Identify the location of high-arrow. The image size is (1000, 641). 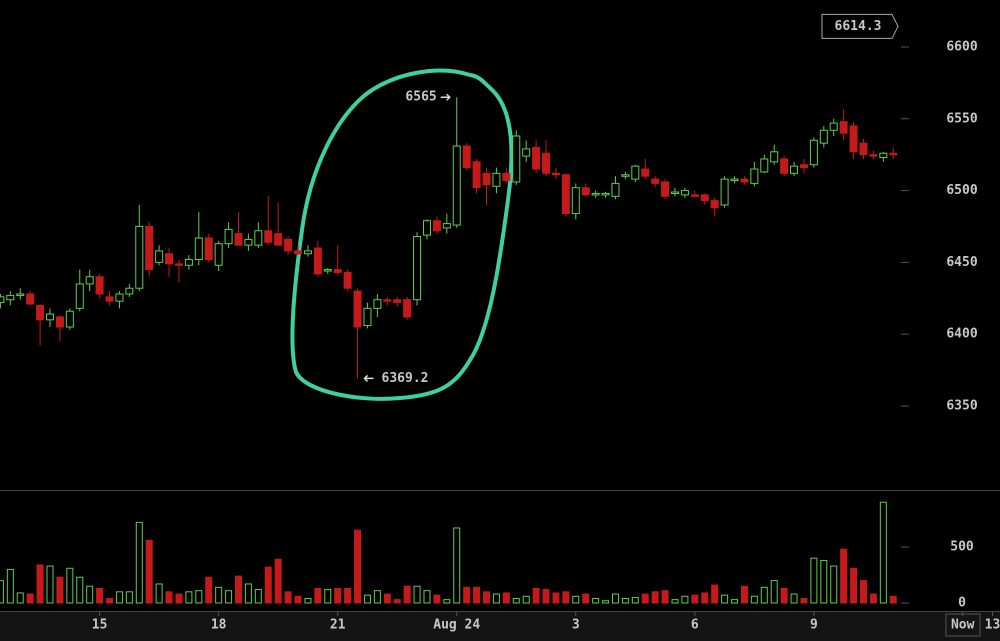
(445, 97).